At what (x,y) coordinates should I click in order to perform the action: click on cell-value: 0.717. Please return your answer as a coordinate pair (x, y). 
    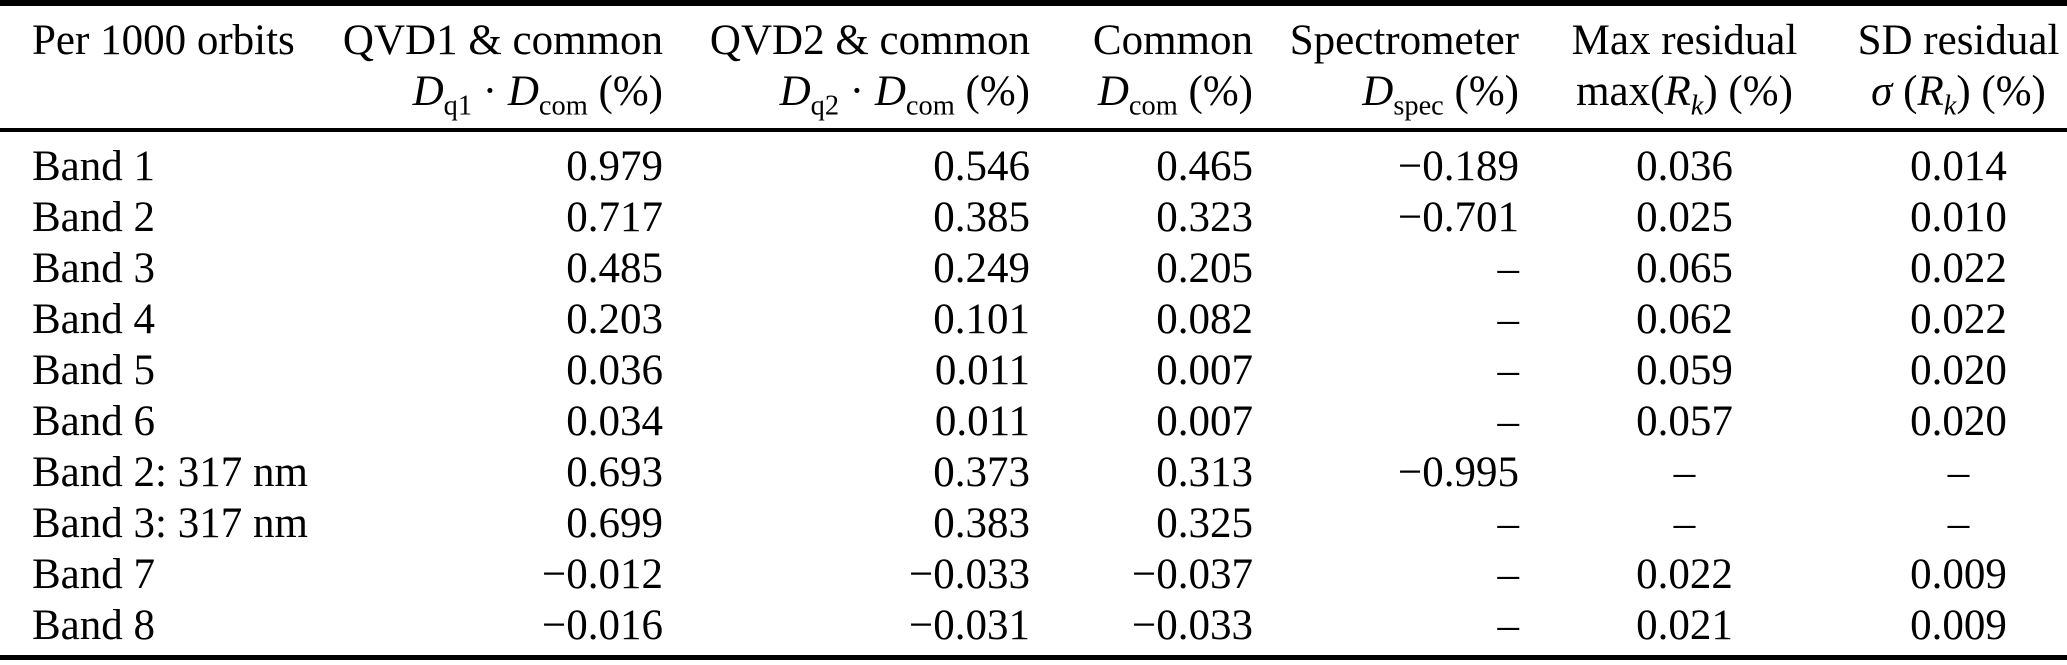
    Looking at the image, I should click on (614, 217).